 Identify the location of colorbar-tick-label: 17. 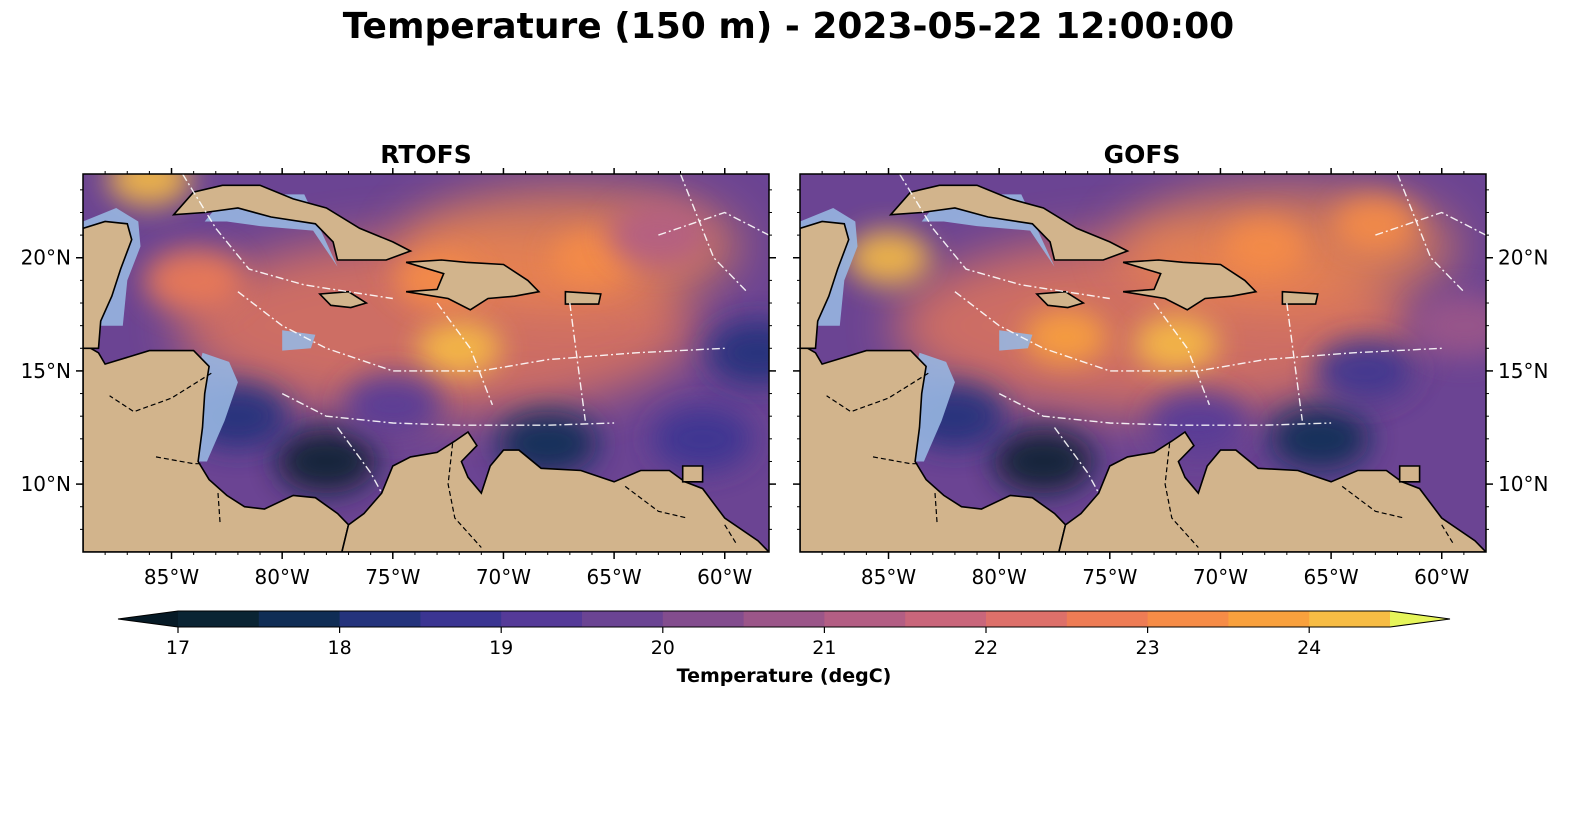
(178, 648).